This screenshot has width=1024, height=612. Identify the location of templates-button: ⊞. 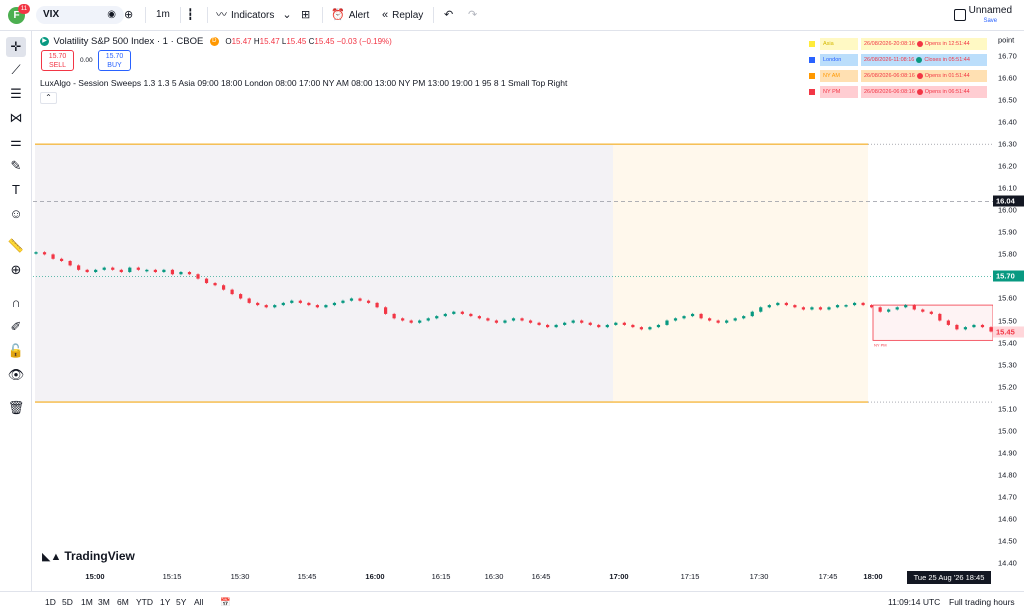
(307, 15).